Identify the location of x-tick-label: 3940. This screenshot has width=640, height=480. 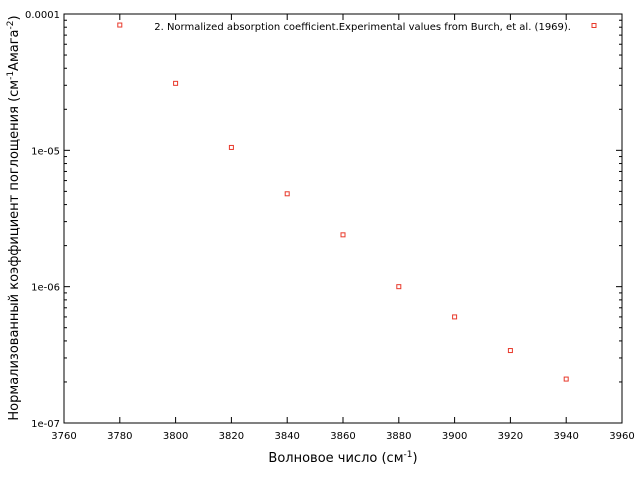
(565, 436).